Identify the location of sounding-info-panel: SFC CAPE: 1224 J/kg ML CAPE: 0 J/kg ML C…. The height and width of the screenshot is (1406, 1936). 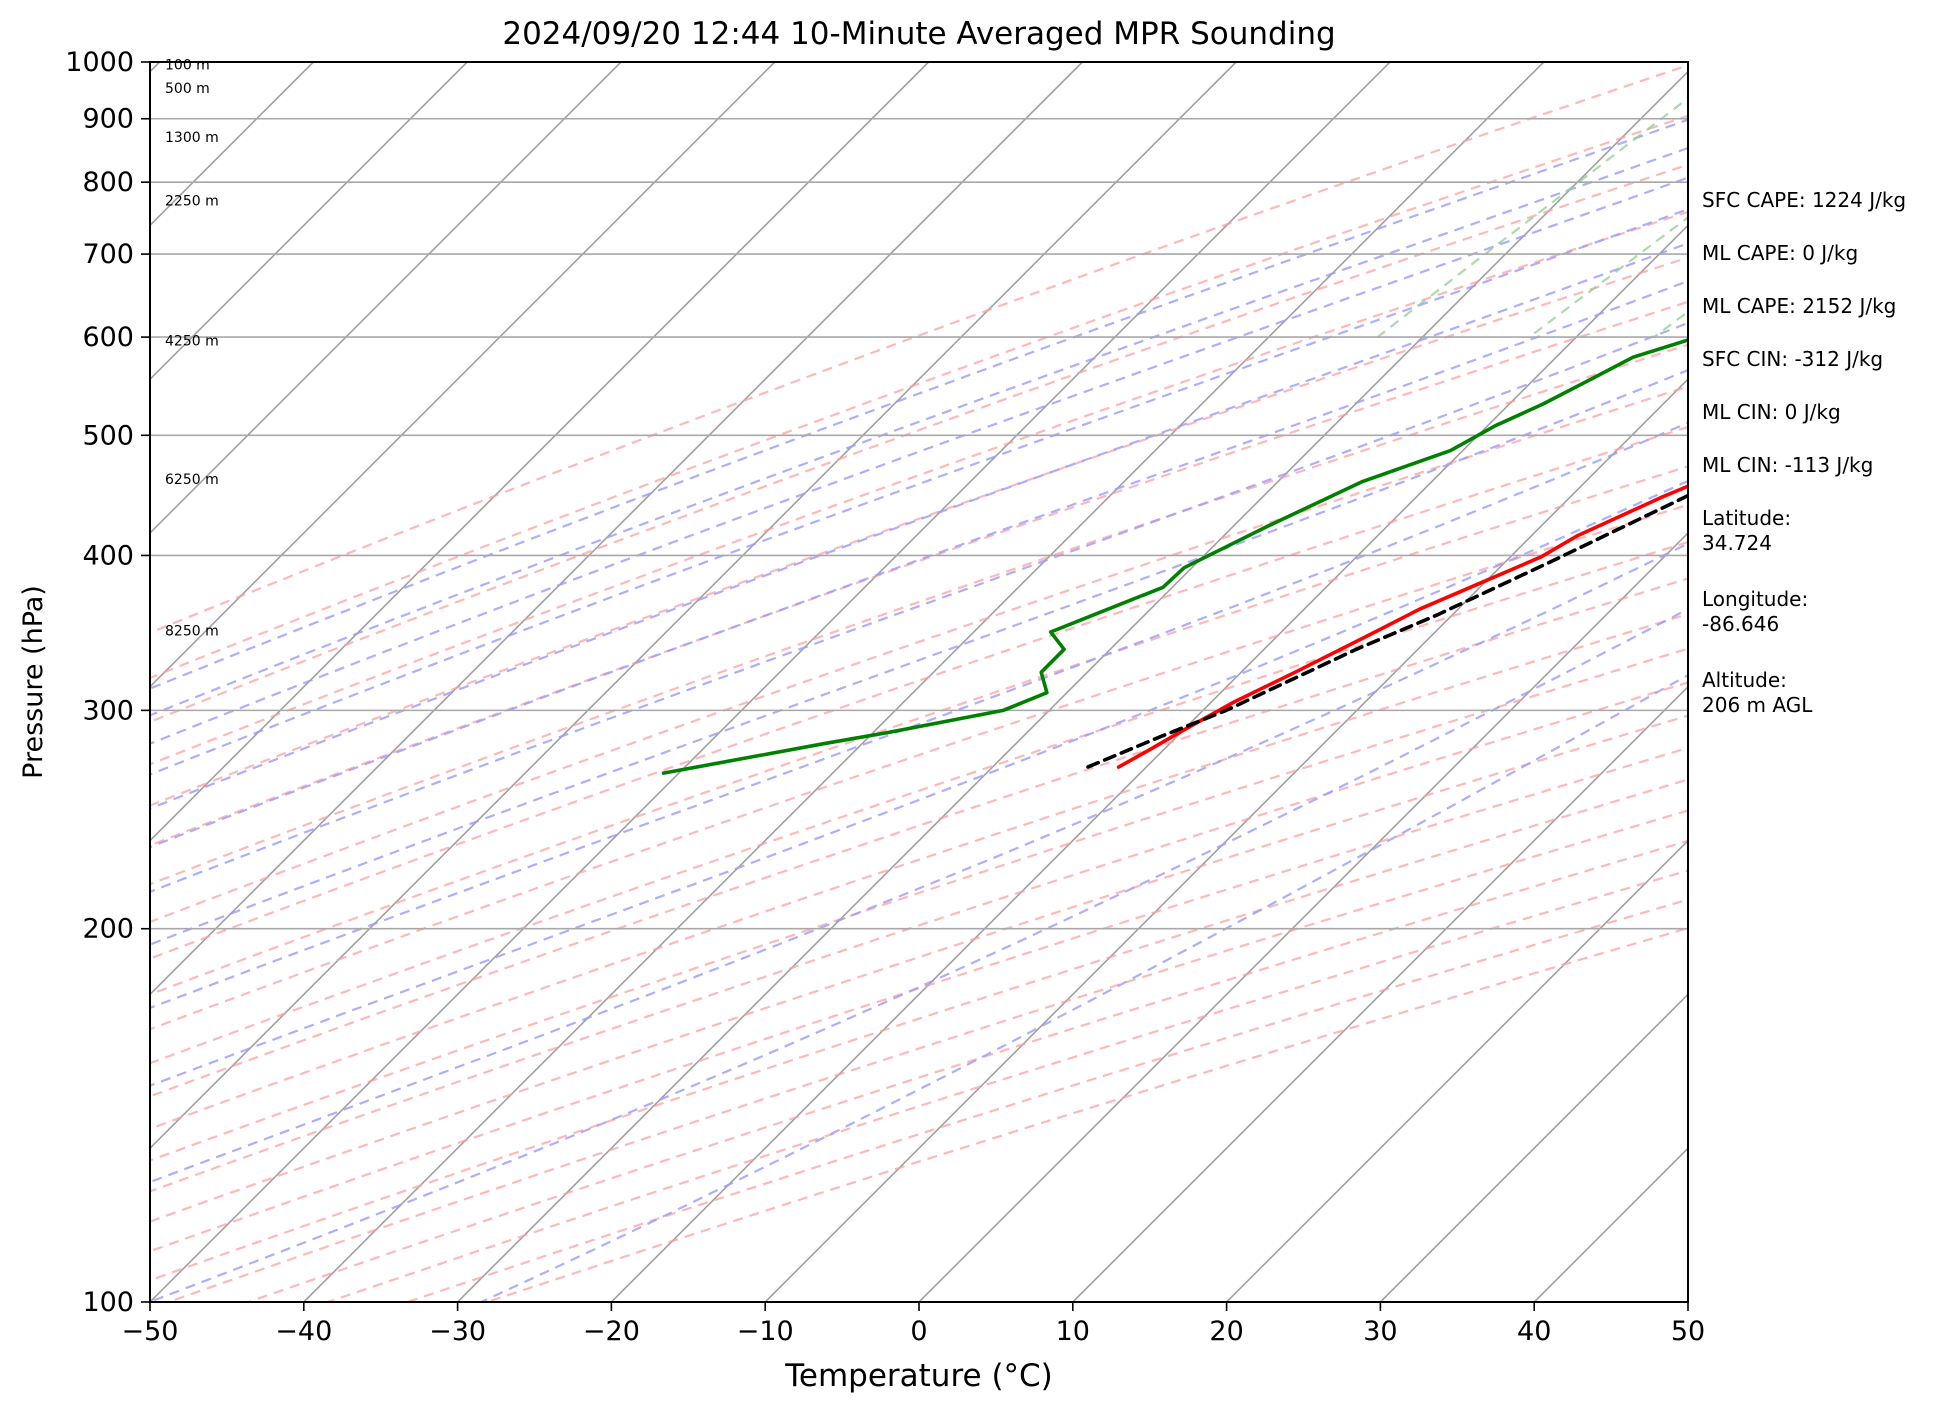
(1817, 468).